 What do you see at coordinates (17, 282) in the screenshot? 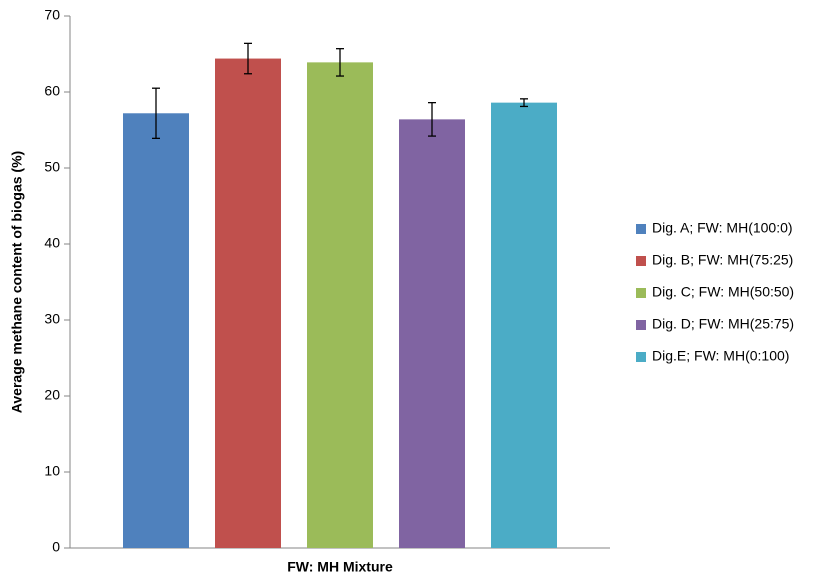
I see `y-axis-title: Average methane content of biogas (%)` at bounding box center [17, 282].